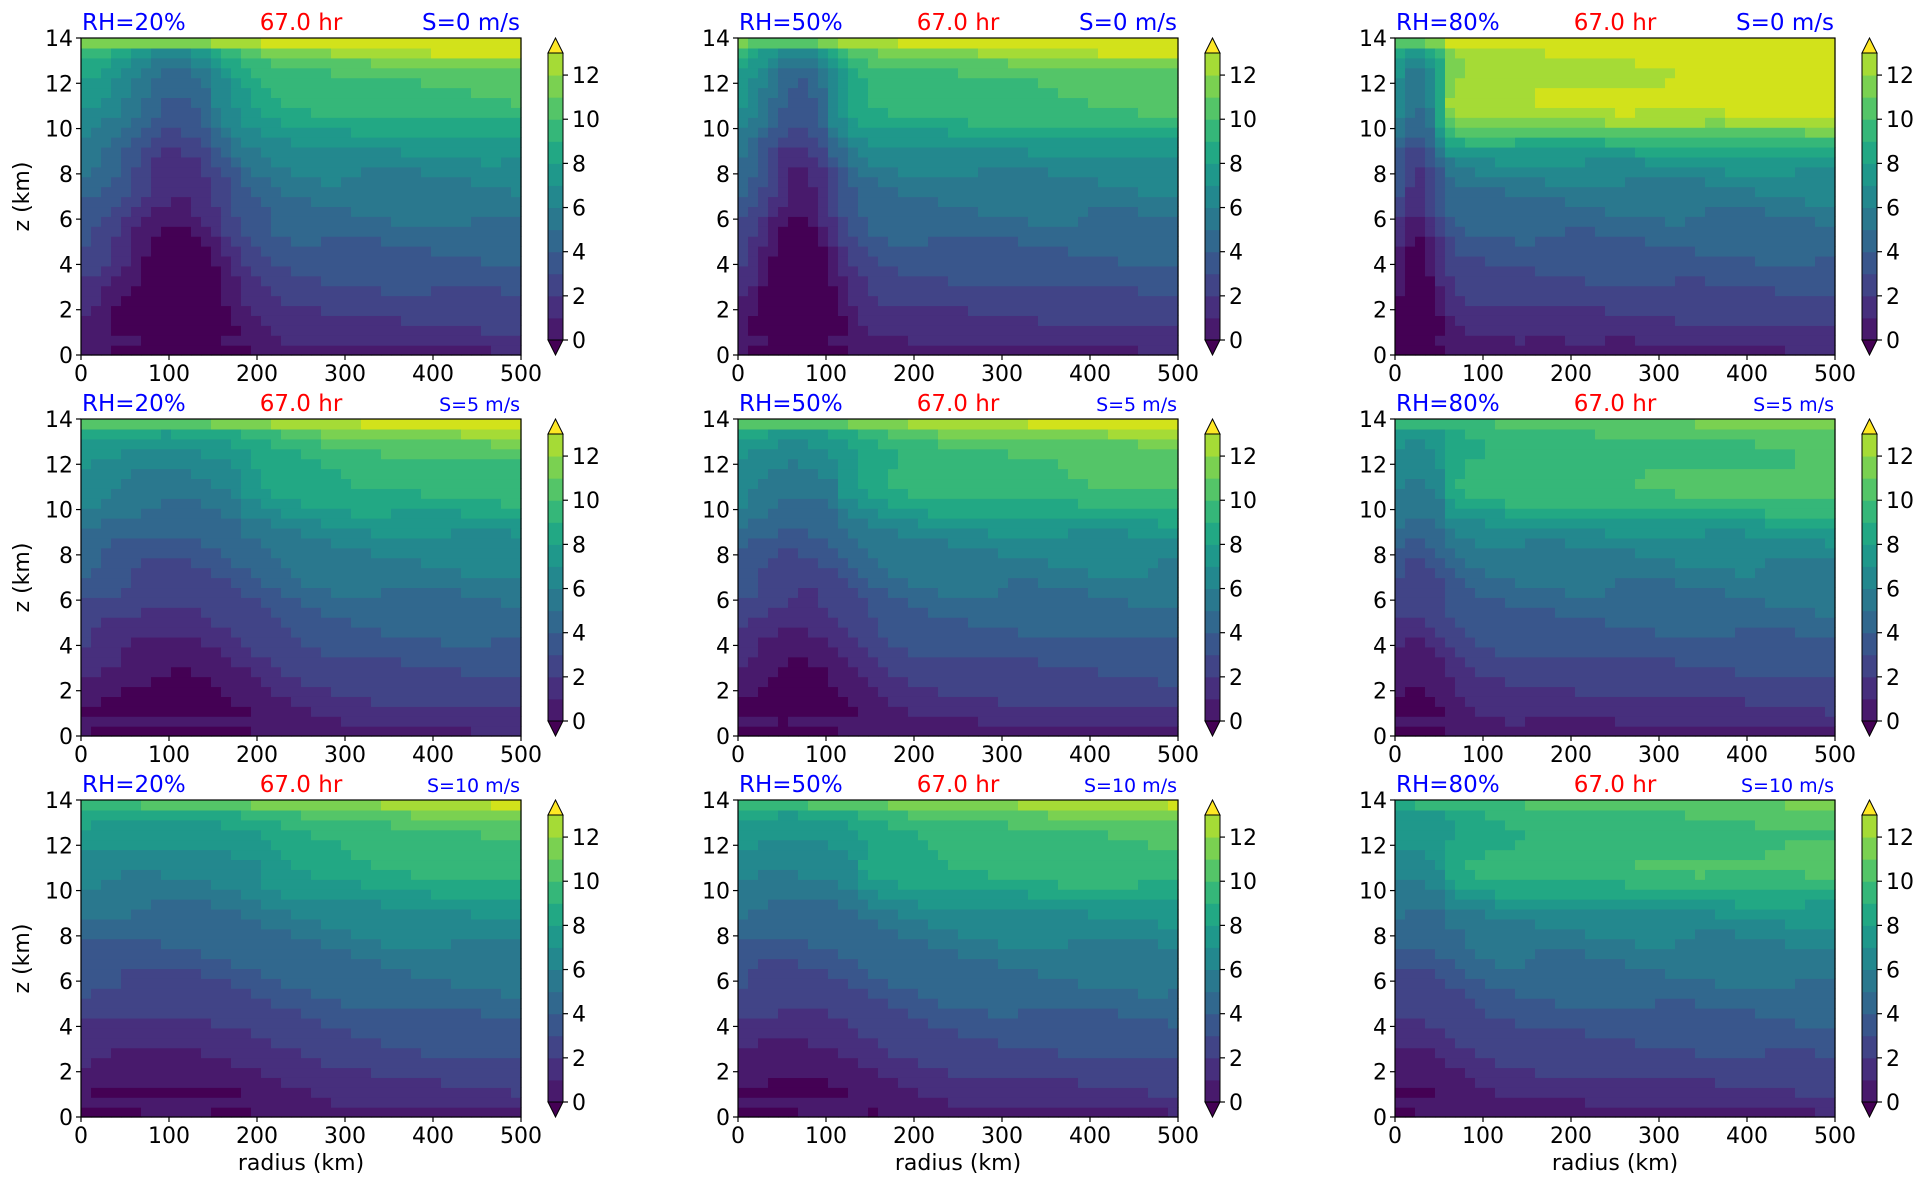  I want to click on colorbar-tick-label: 6, so click(579, 209).